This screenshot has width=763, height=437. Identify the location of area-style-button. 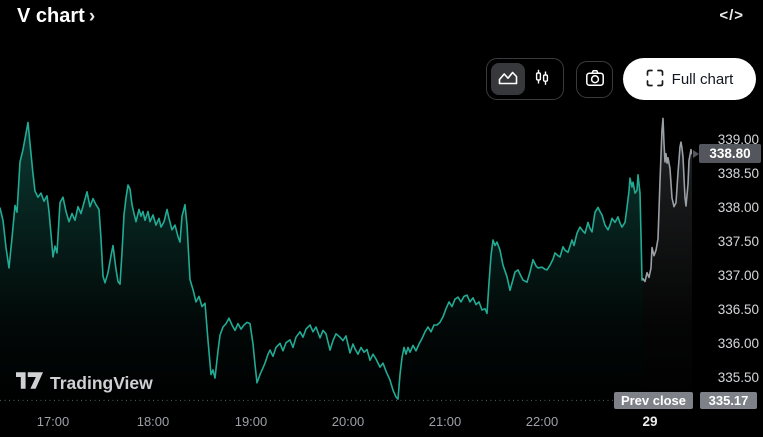
(508, 79).